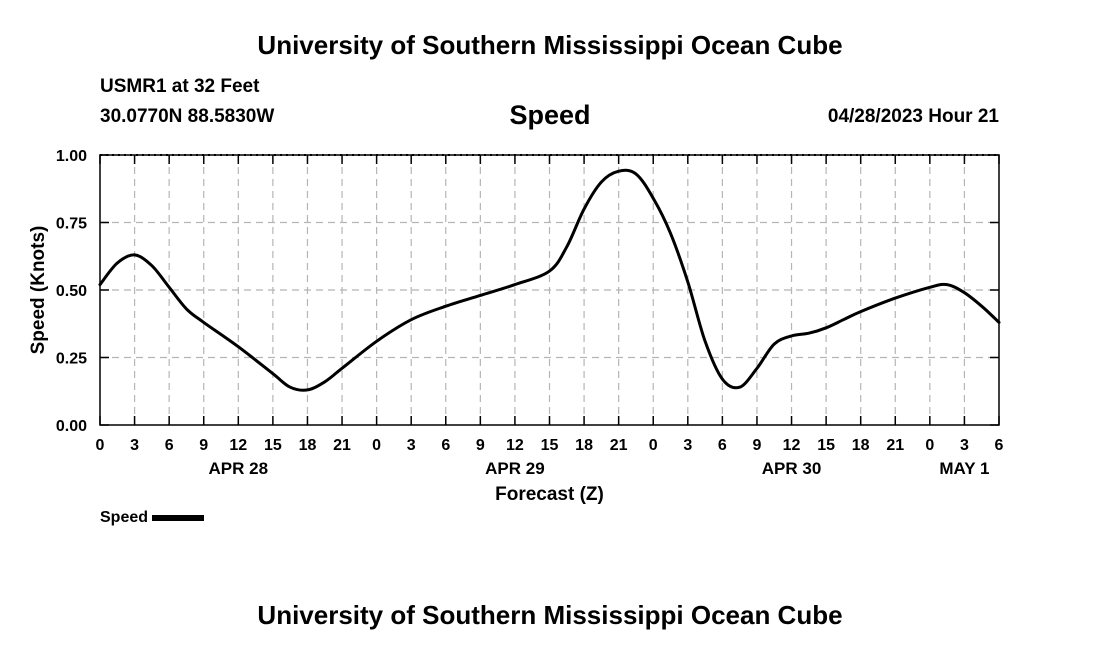 This screenshot has width=1100, height=650. What do you see at coordinates (71, 224) in the screenshot?
I see `y-tick-label: 0.75` at bounding box center [71, 224].